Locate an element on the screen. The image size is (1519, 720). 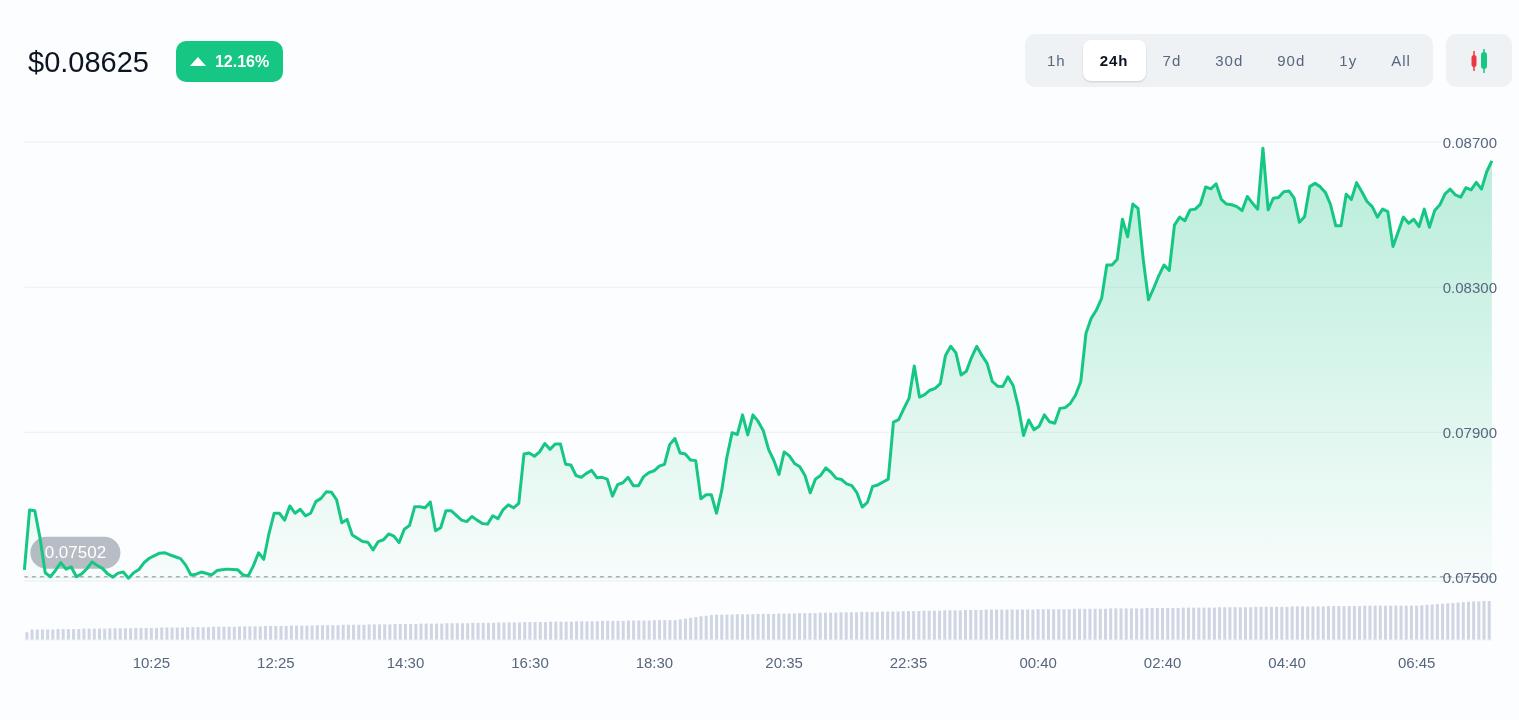
x-tick-label: 04:40 is located at coordinates (1287, 662).